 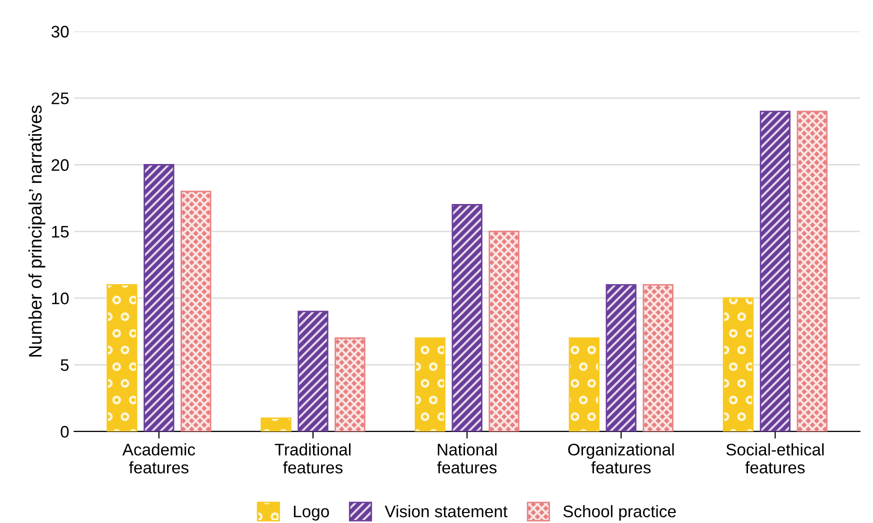 I want to click on x-tick-label: Traditional features, so click(x=312, y=458).